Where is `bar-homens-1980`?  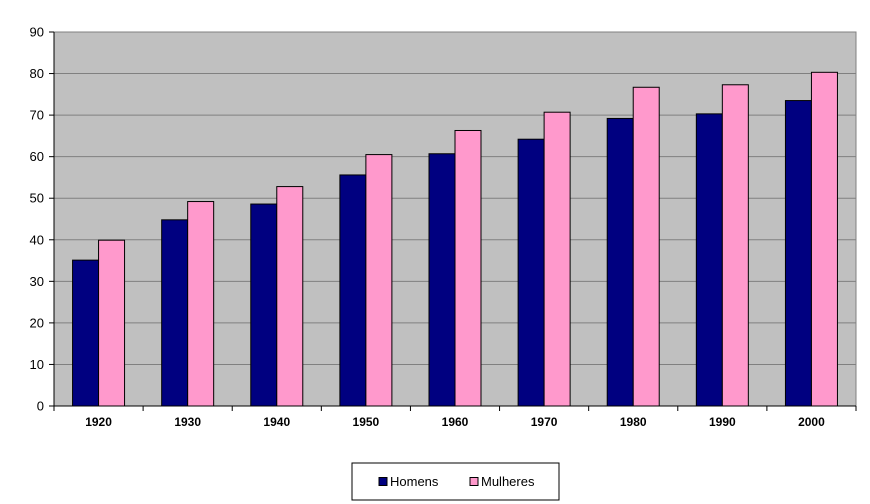 bar-homens-1980 is located at coordinates (620, 262).